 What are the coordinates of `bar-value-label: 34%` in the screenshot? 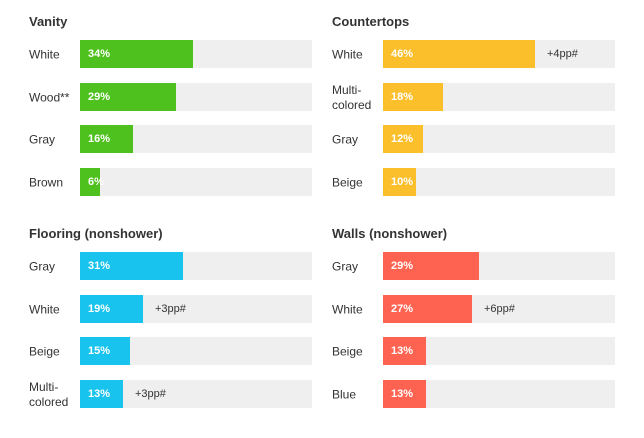 It's located at (99, 54).